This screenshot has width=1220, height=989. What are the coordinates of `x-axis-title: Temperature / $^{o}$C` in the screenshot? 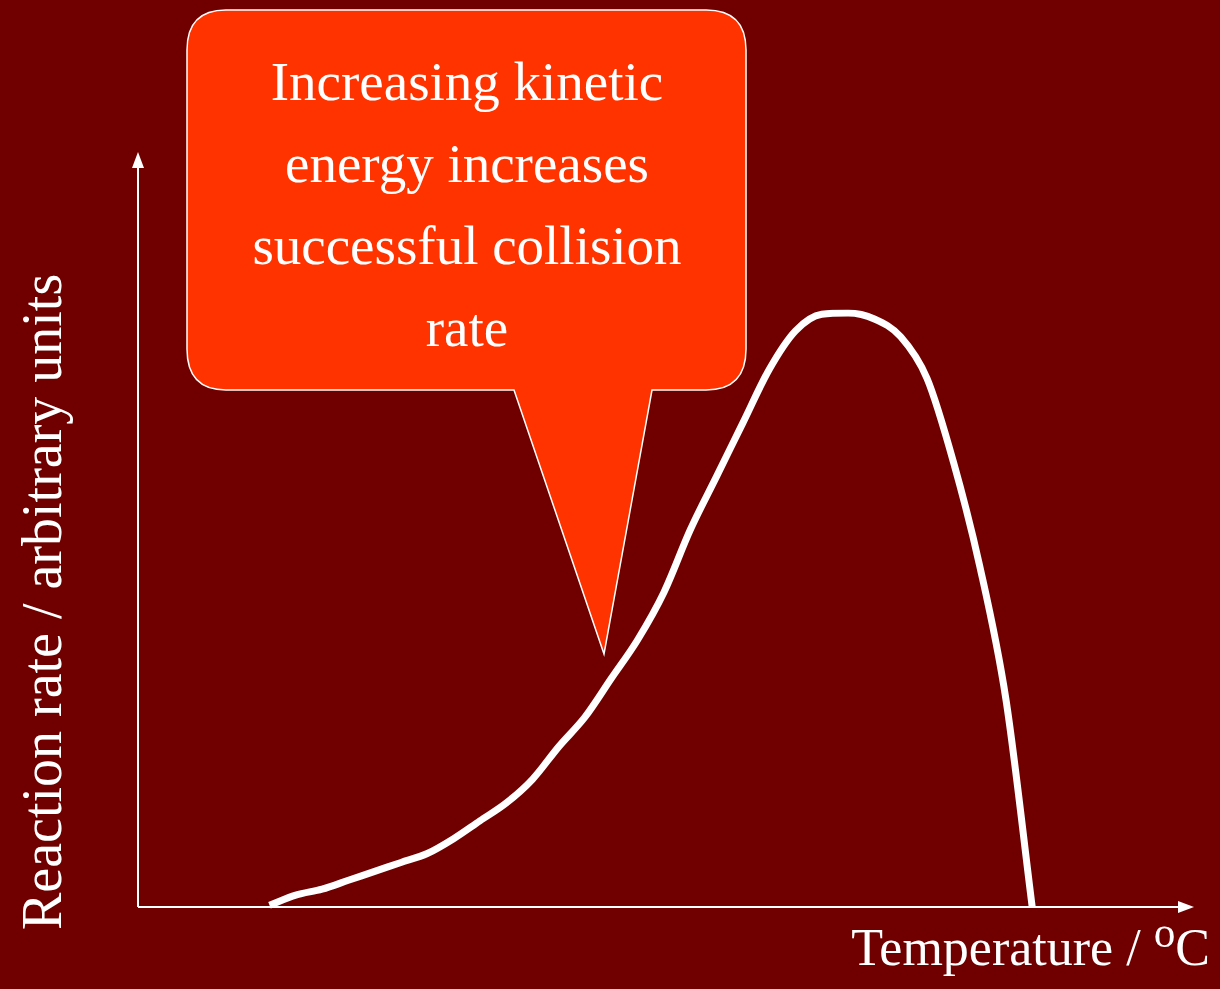 It's located at (1030, 943).